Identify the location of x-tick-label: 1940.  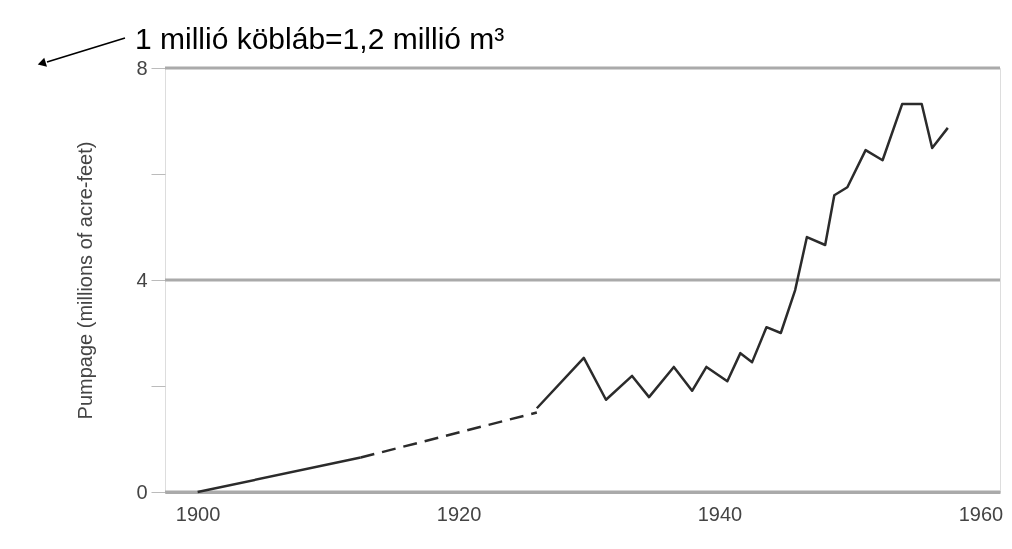
(720, 513).